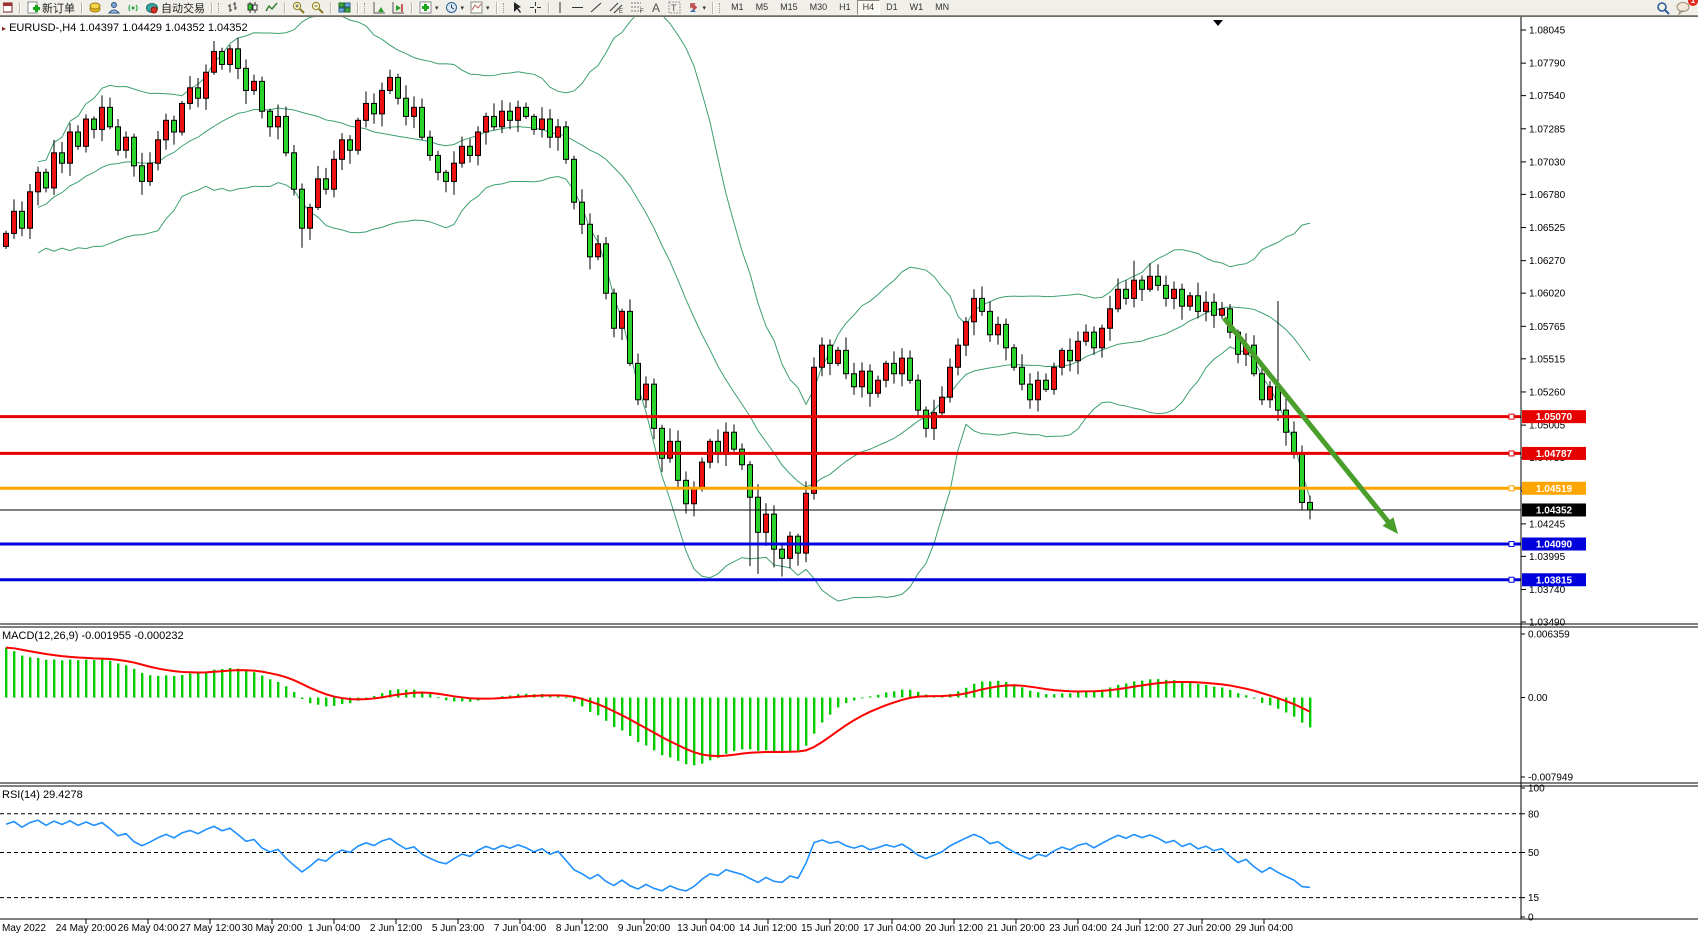  What do you see at coordinates (95, 7) in the screenshot?
I see `market-watch-icon` at bounding box center [95, 7].